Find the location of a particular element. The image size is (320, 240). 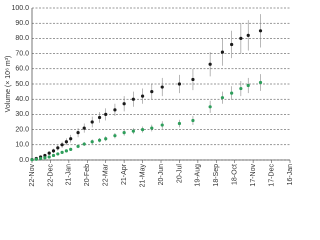

x-tick-label: 21-Apr is located at coordinates (124, 174).